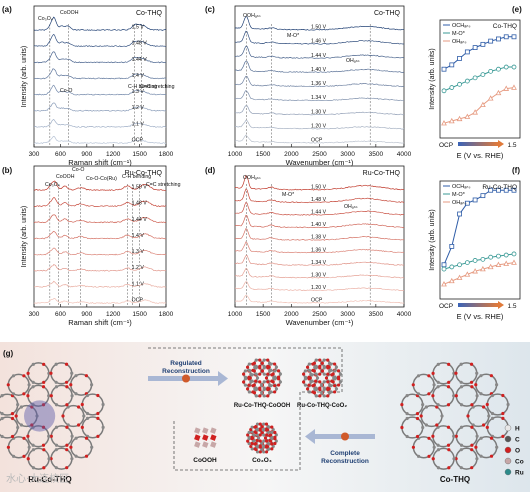 This screenshot has height=492, width=530. What do you see at coordinates (319, 70) in the screenshot?
I see `potential-label: 1.40 V` at bounding box center [319, 70].